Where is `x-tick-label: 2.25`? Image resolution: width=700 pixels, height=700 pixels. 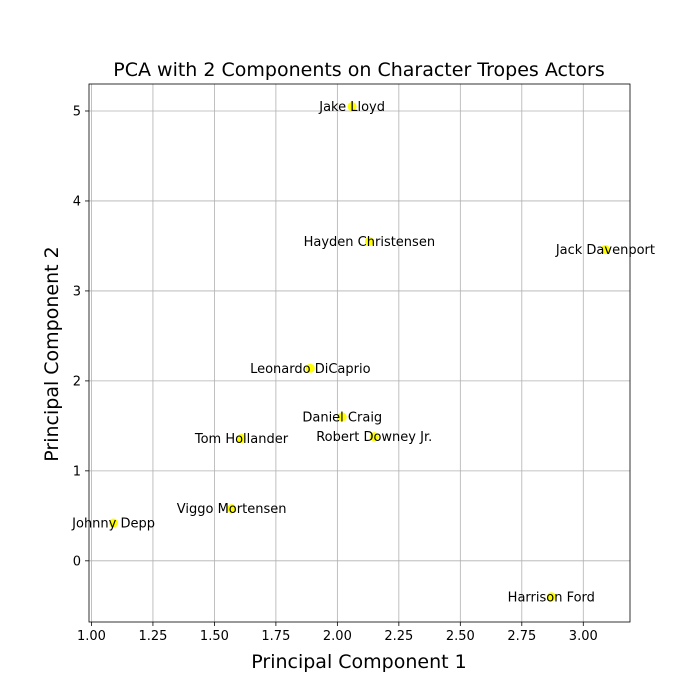
x-tick-label: 2.25 is located at coordinates (398, 636).